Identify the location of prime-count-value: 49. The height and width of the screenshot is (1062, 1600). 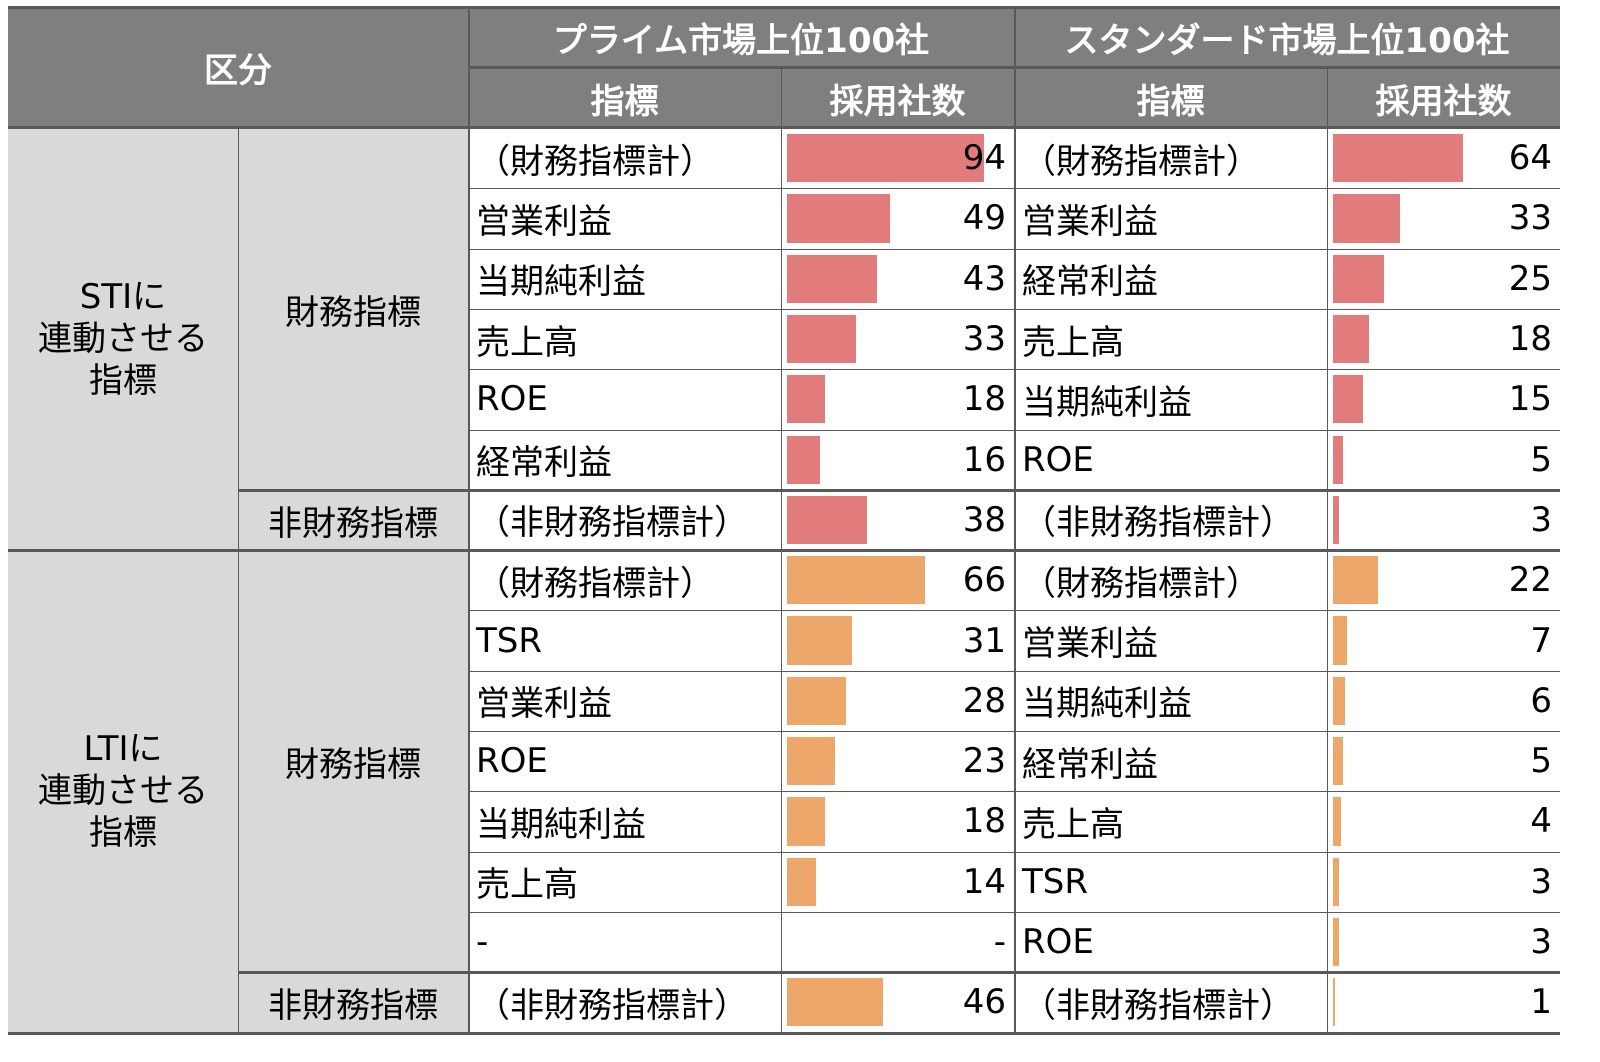
(984, 218).